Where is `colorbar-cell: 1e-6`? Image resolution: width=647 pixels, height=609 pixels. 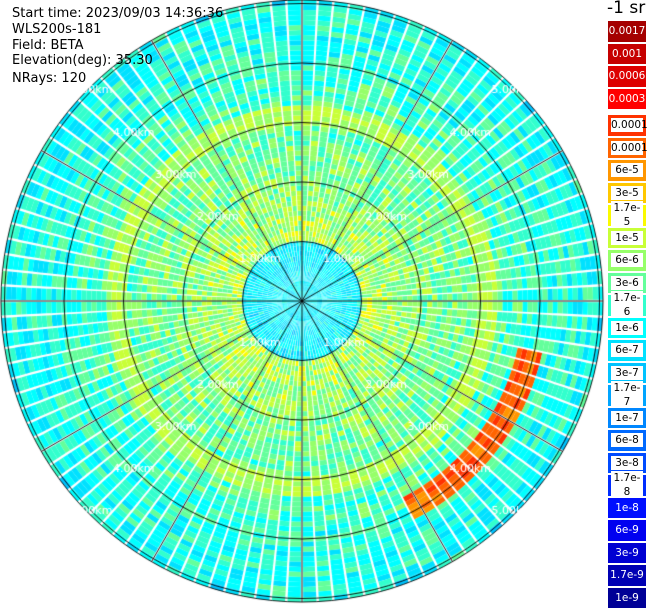 colorbar-cell: 1e-6 is located at coordinates (627, 328).